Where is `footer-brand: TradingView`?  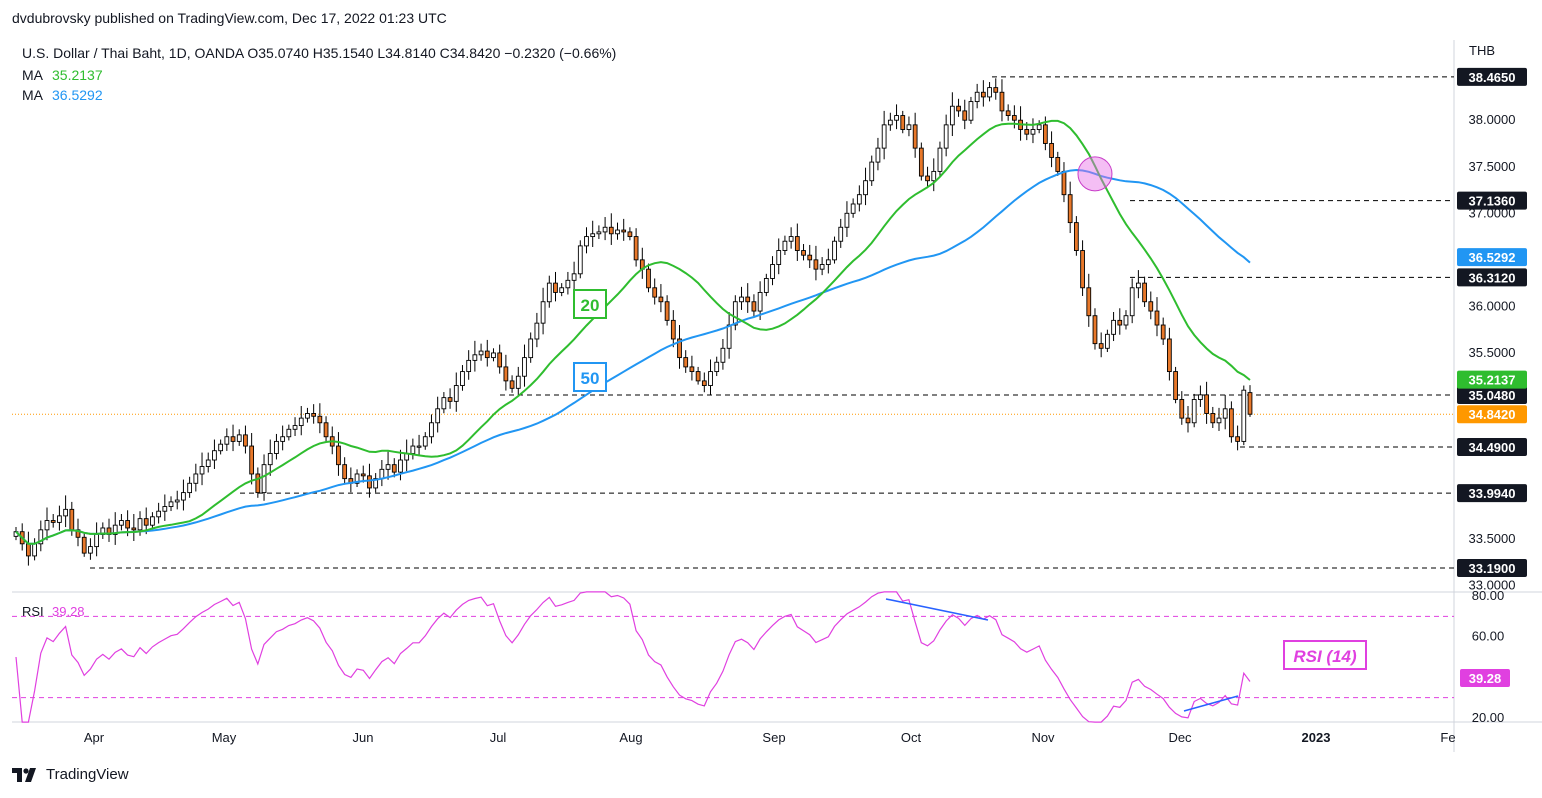 footer-brand: TradingView is located at coordinates (70, 774).